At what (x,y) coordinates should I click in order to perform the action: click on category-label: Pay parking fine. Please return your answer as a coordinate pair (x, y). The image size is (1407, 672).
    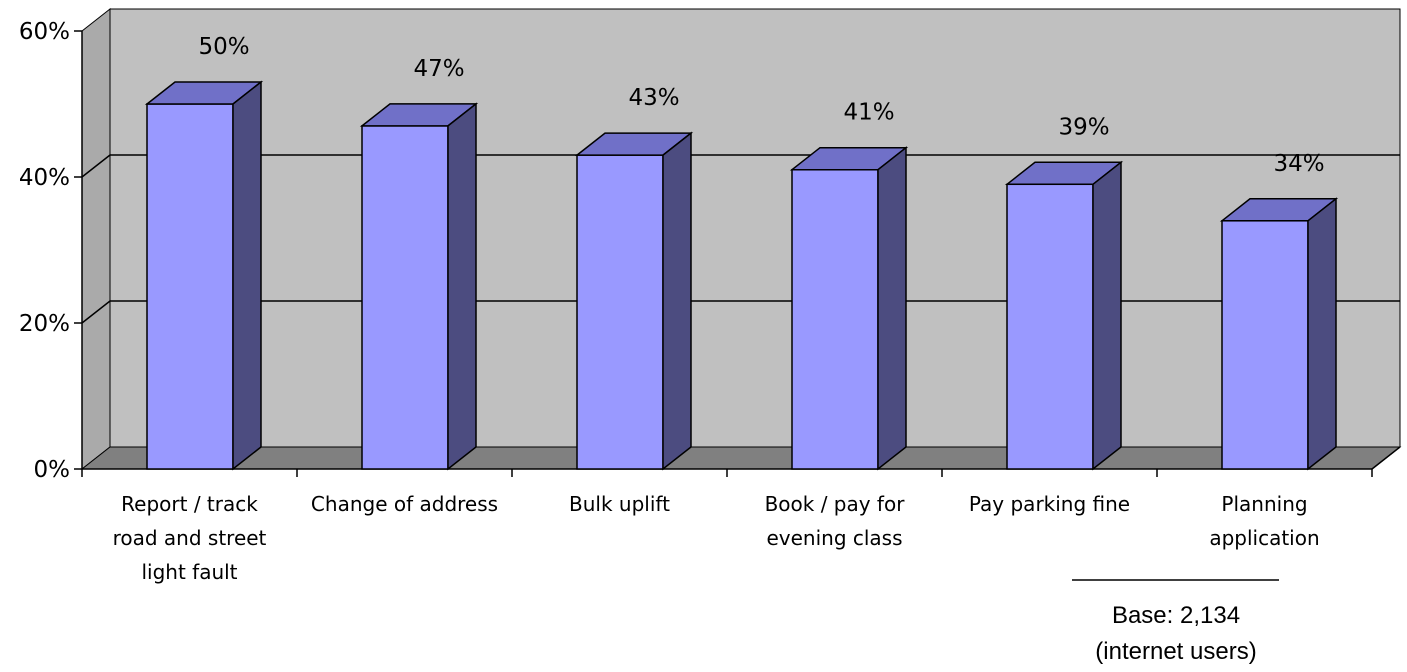
    Looking at the image, I should click on (1049, 504).